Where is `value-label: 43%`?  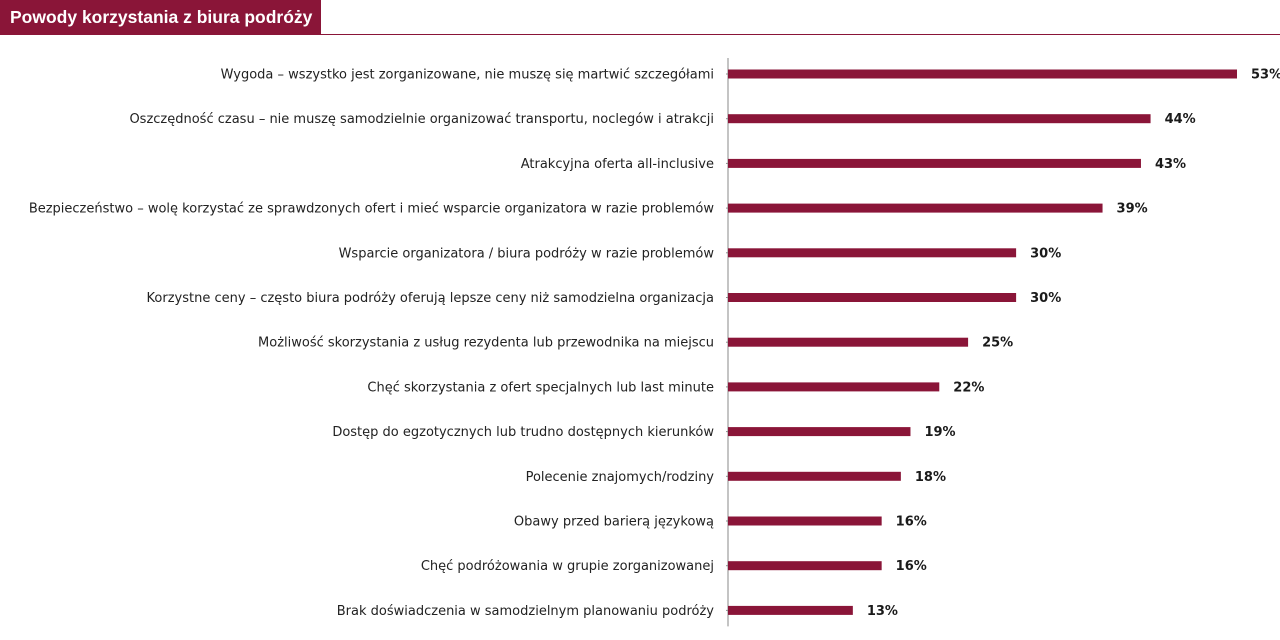
value-label: 43% is located at coordinates (1170, 164).